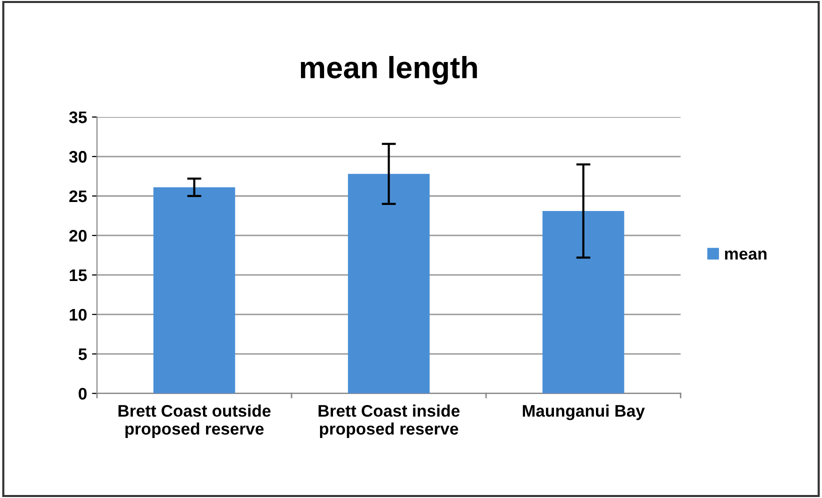  Describe the element at coordinates (583, 412) in the screenshot. I see `x-tick-label: Maunganui Bay` at that location.